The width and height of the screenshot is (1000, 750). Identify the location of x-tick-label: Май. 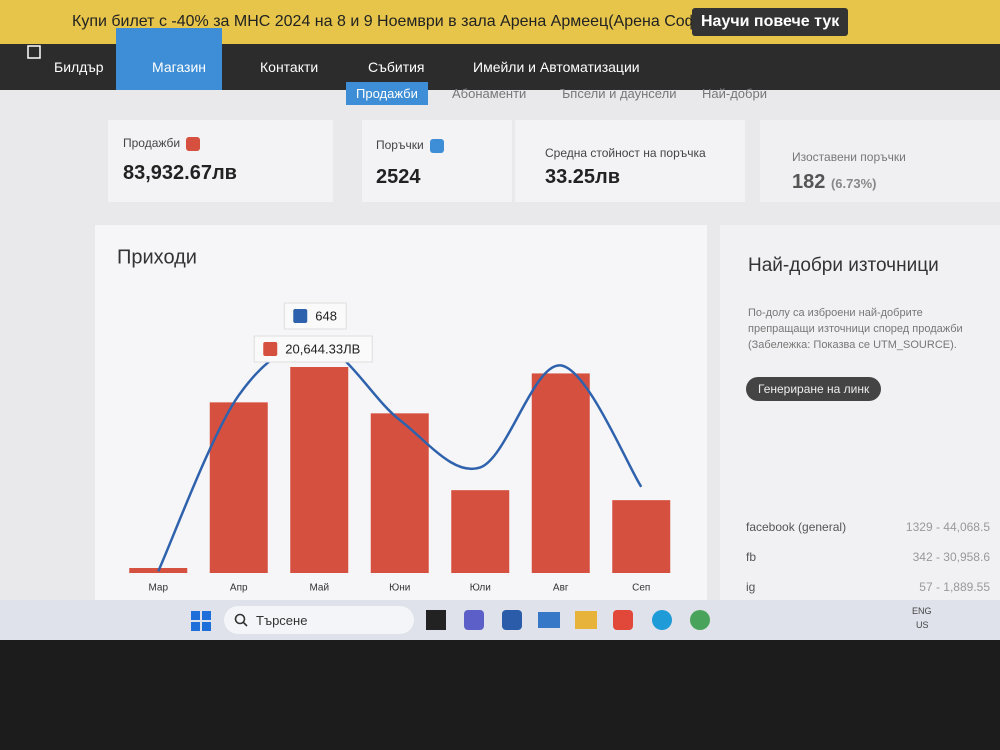
(319, 588).